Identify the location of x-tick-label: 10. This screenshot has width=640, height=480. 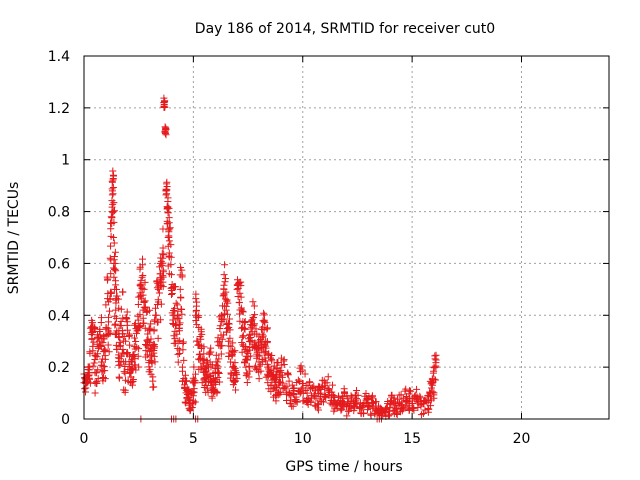
(303, 439).